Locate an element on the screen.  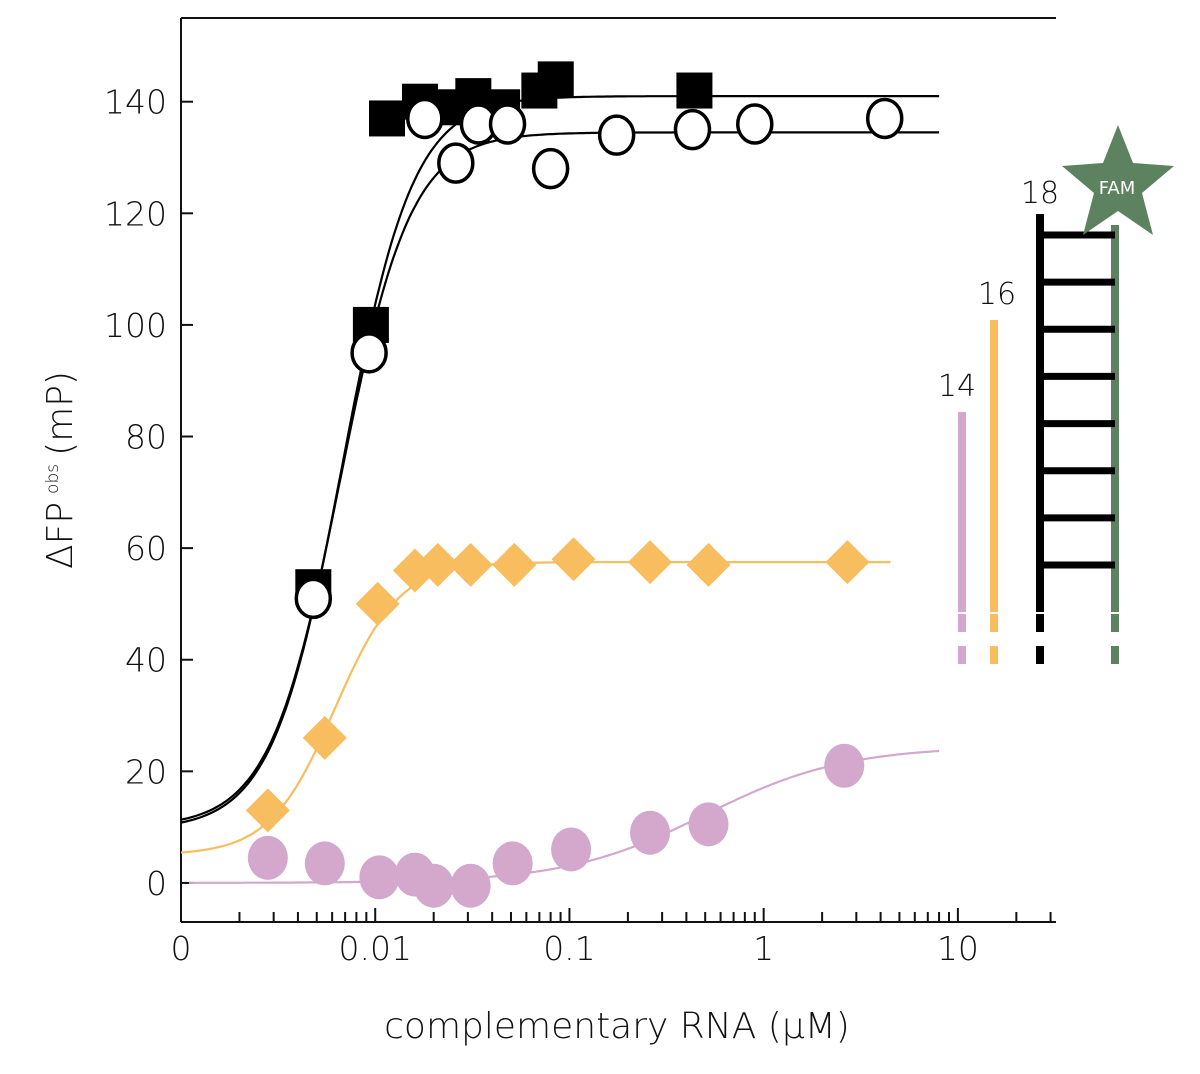
y-tick-label: 40 is located at coordinates (146, 660).